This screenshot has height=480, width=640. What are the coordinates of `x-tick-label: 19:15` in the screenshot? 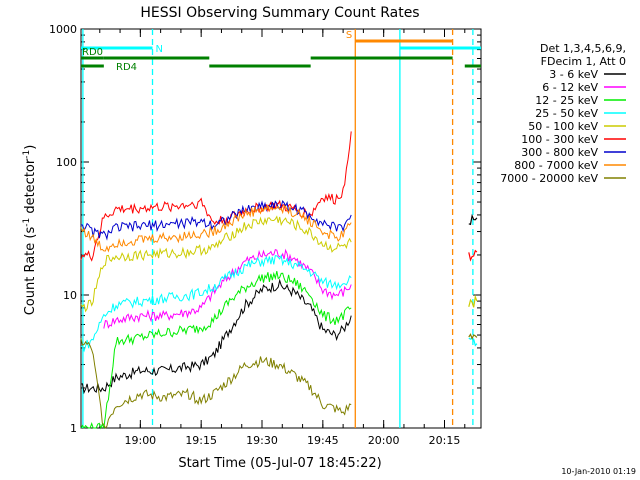 It's located at (201, 440).